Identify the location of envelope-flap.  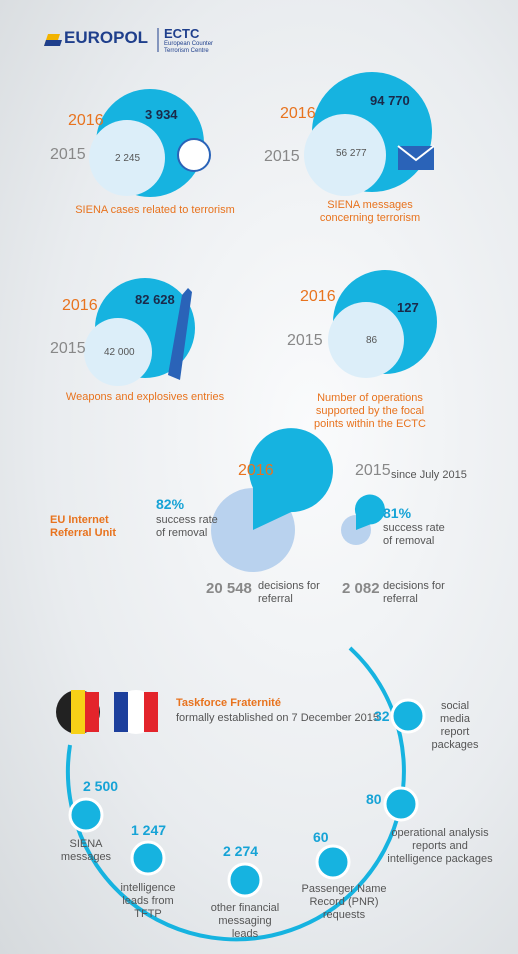
(416, 153).